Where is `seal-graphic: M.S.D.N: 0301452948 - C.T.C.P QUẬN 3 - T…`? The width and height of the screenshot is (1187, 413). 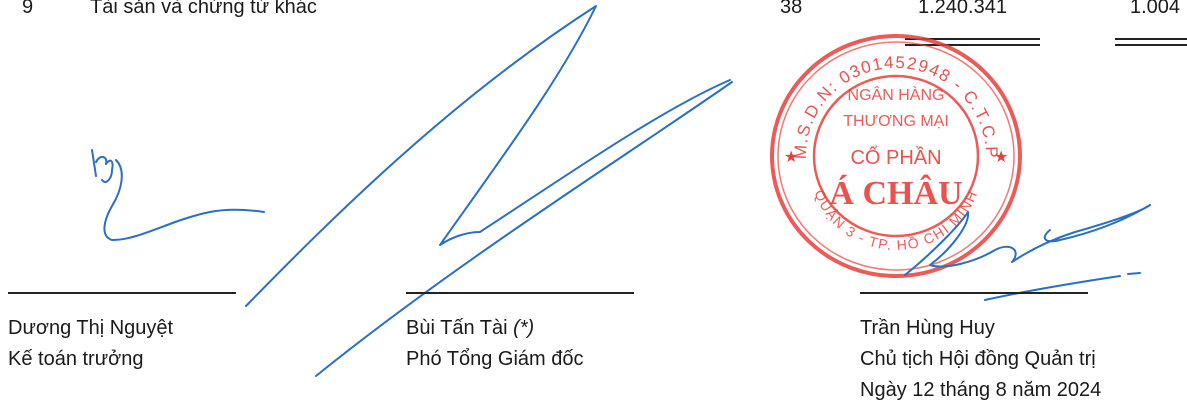
seal-graphic: M.S.D.N: 0301452948 - C.T.C.P QUẬN 3 - T… is located at coordinates (896, 156).